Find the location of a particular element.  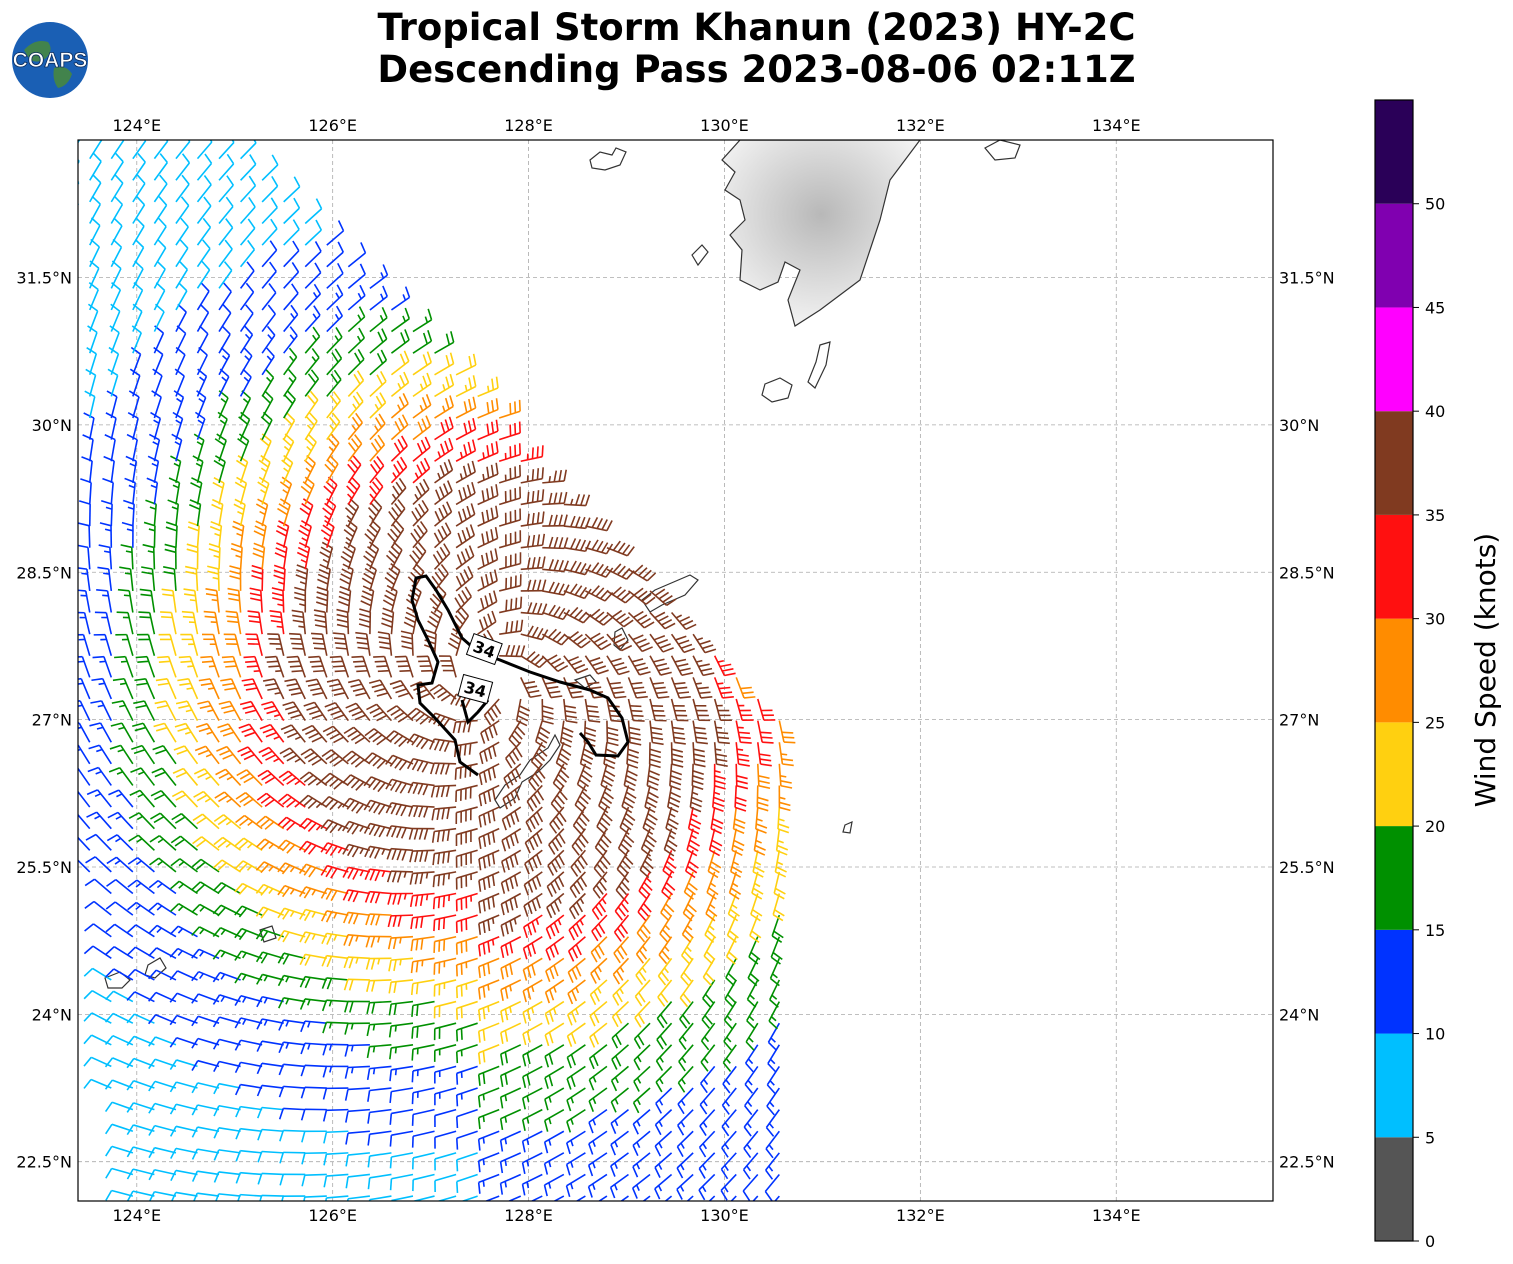

small-islet is located at coordinates (585, 681).